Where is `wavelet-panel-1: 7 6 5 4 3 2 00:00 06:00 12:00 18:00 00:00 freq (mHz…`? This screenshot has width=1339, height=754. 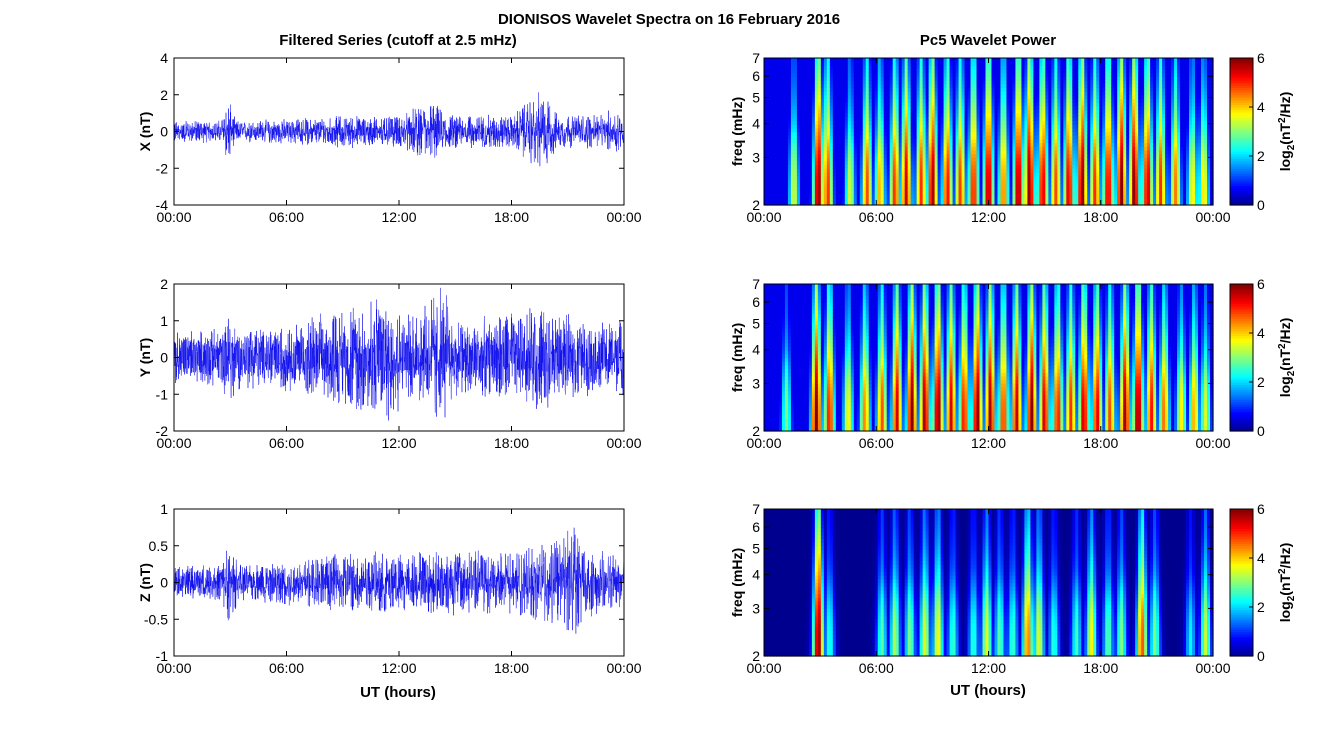 wavelet-panel-1: 7 6 5 4 3 2 00:00 06:00 12:00 18:00 00:00 freq (mHz… is located at coordinates (1013, 137).